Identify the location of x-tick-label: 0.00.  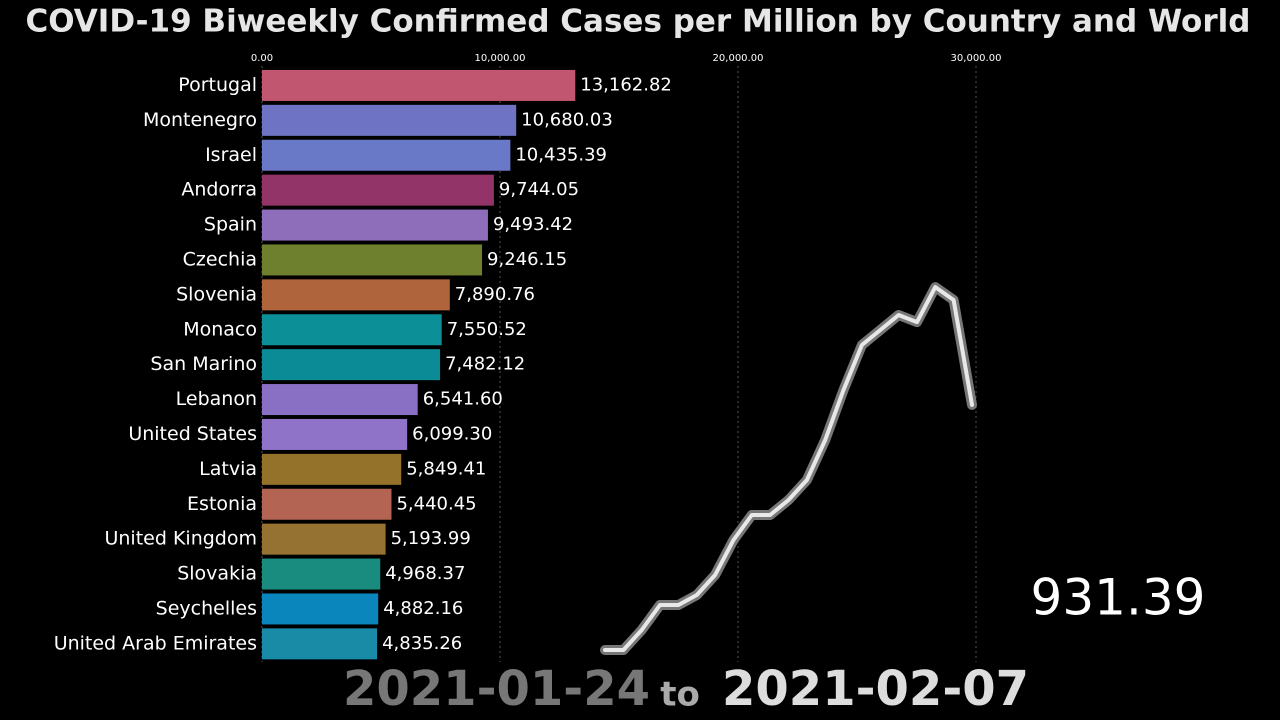
(262, 58).